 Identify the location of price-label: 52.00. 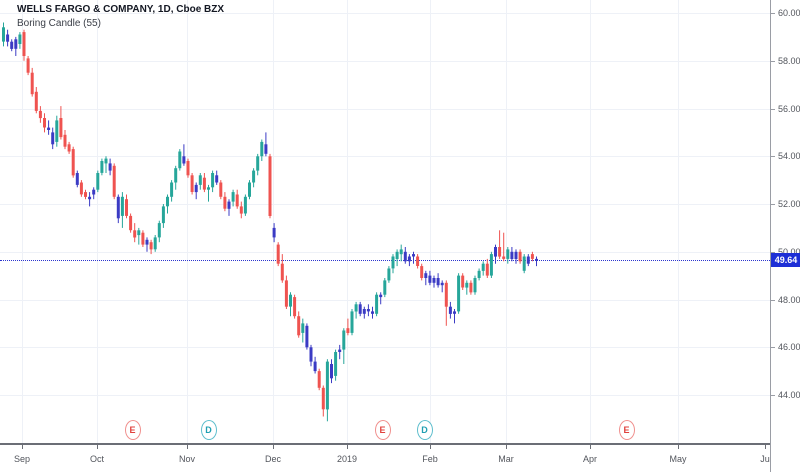
(789, 204).